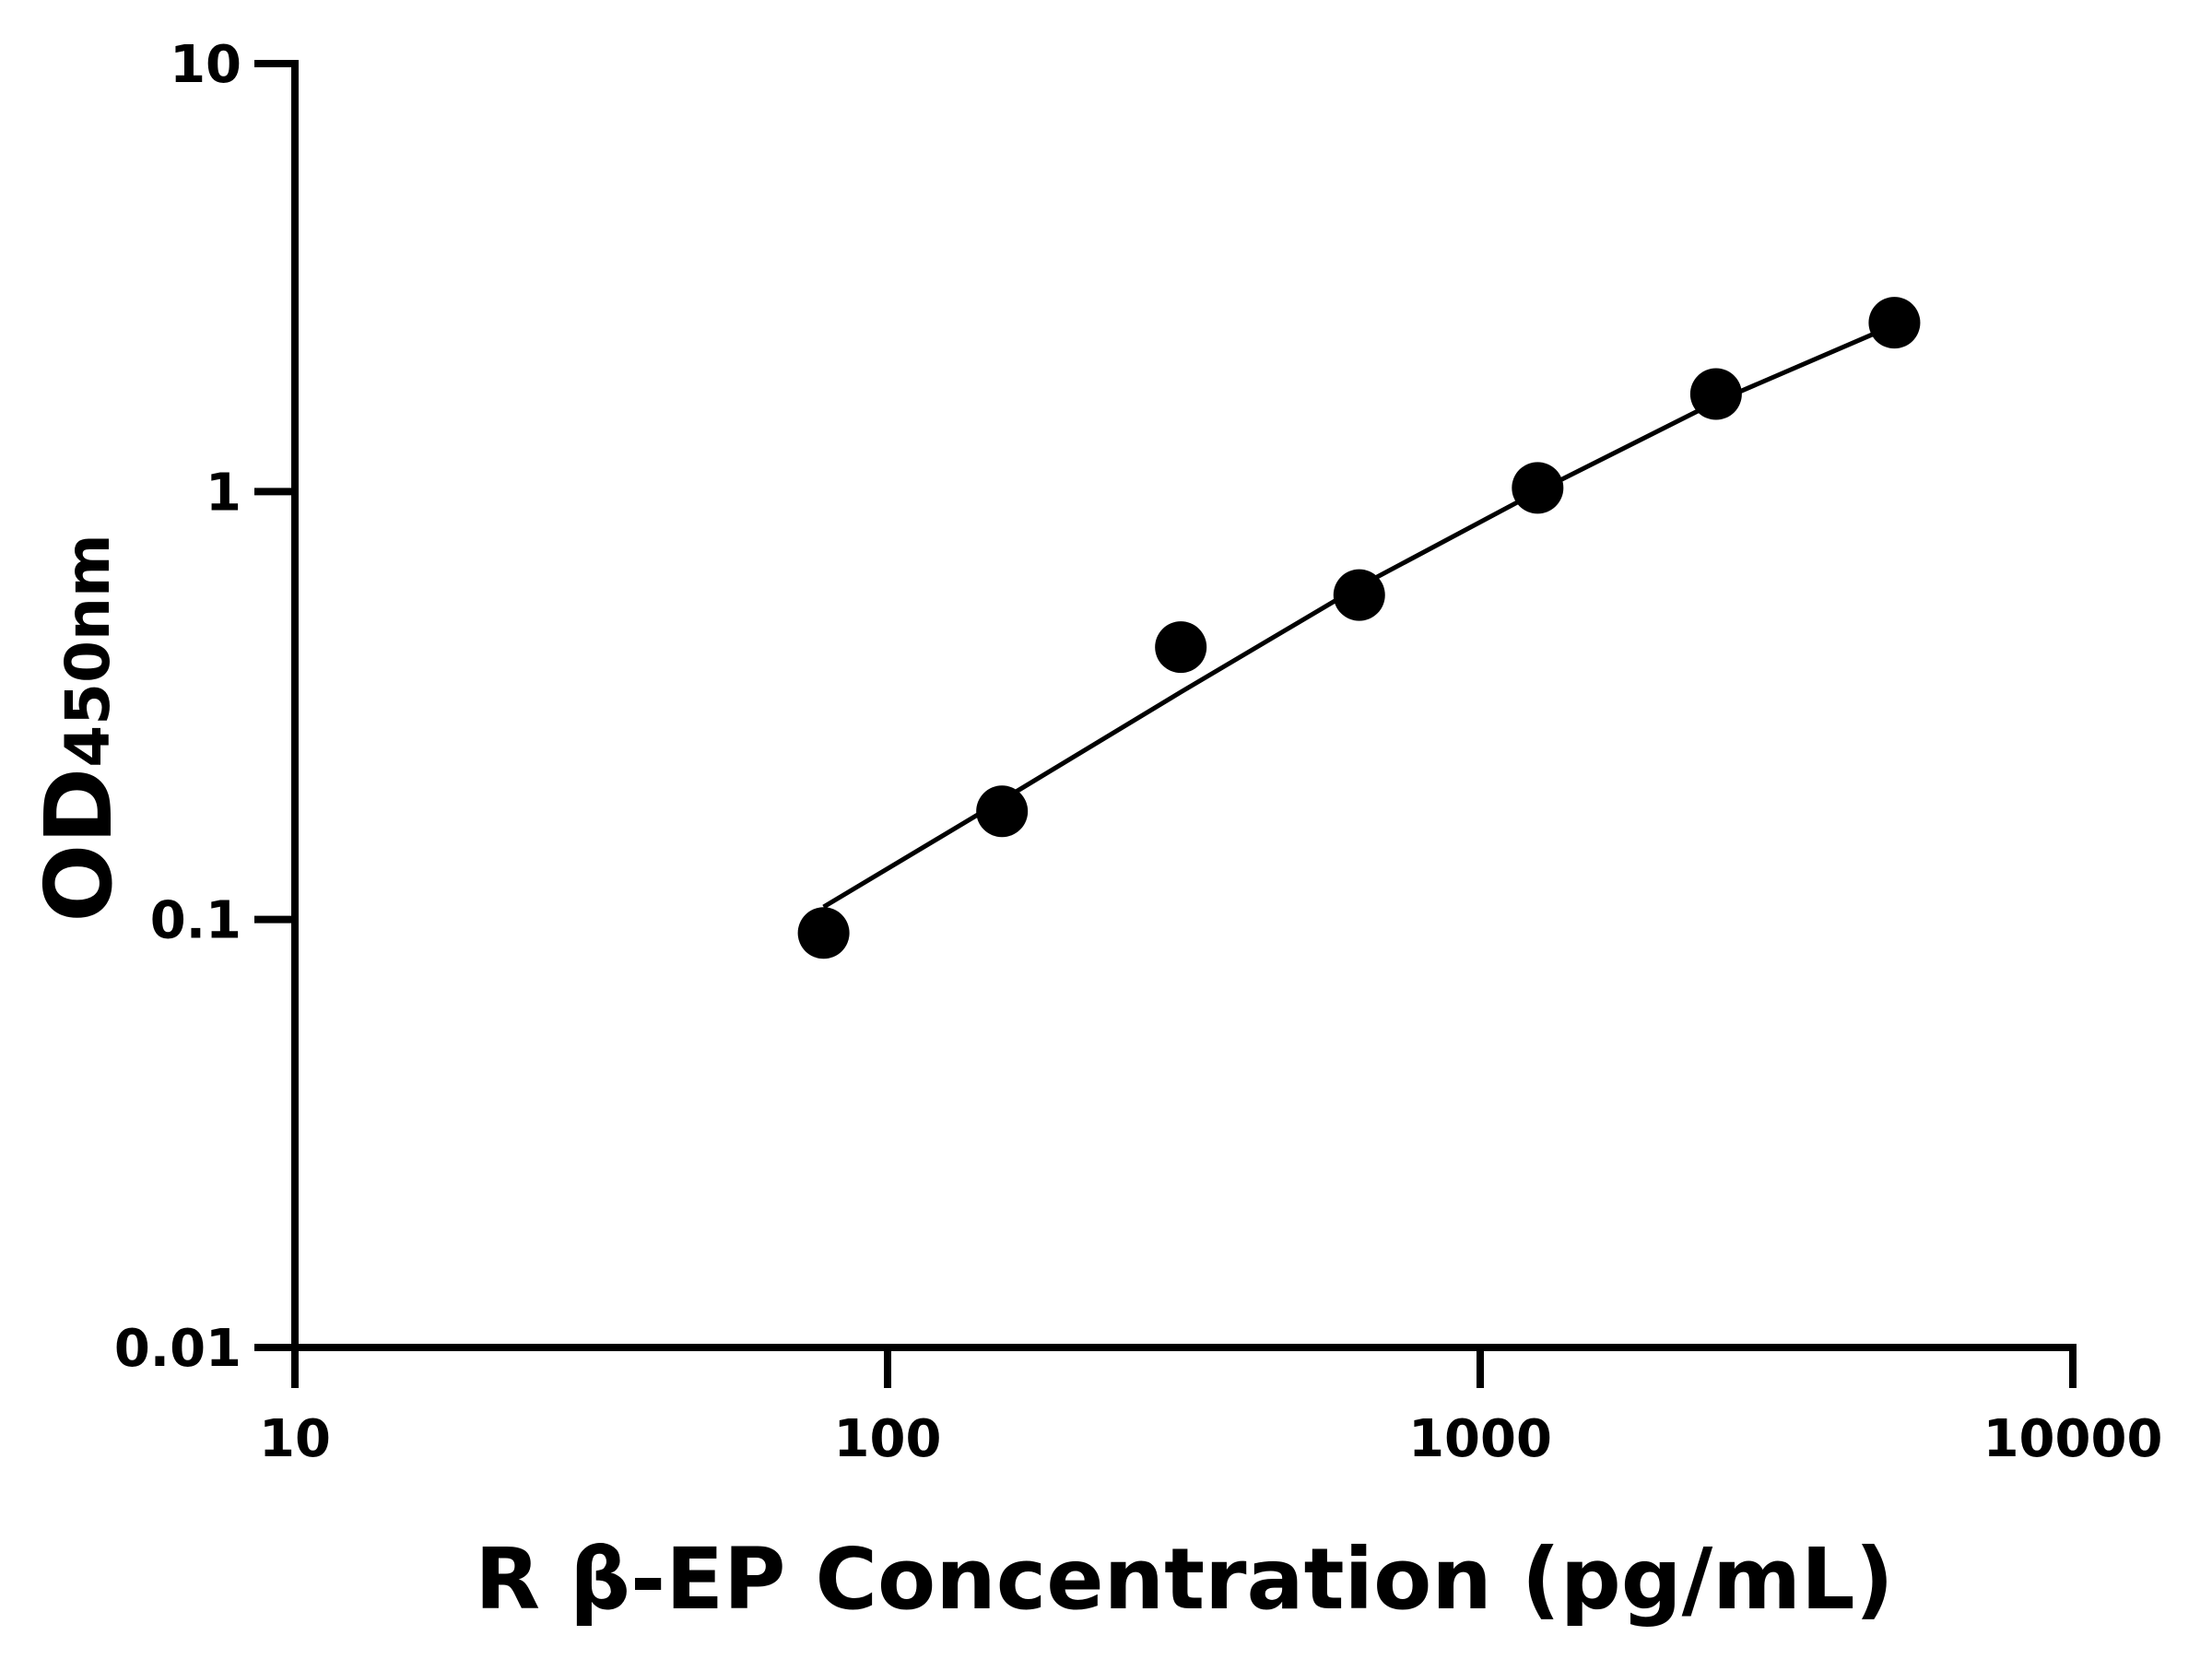 The image size is (2212, 1659). What do you see at coordinates (88, 651) in the screenshot?
I see `y-axis-label-sub: 450nm` at bounding box center [88, 651].